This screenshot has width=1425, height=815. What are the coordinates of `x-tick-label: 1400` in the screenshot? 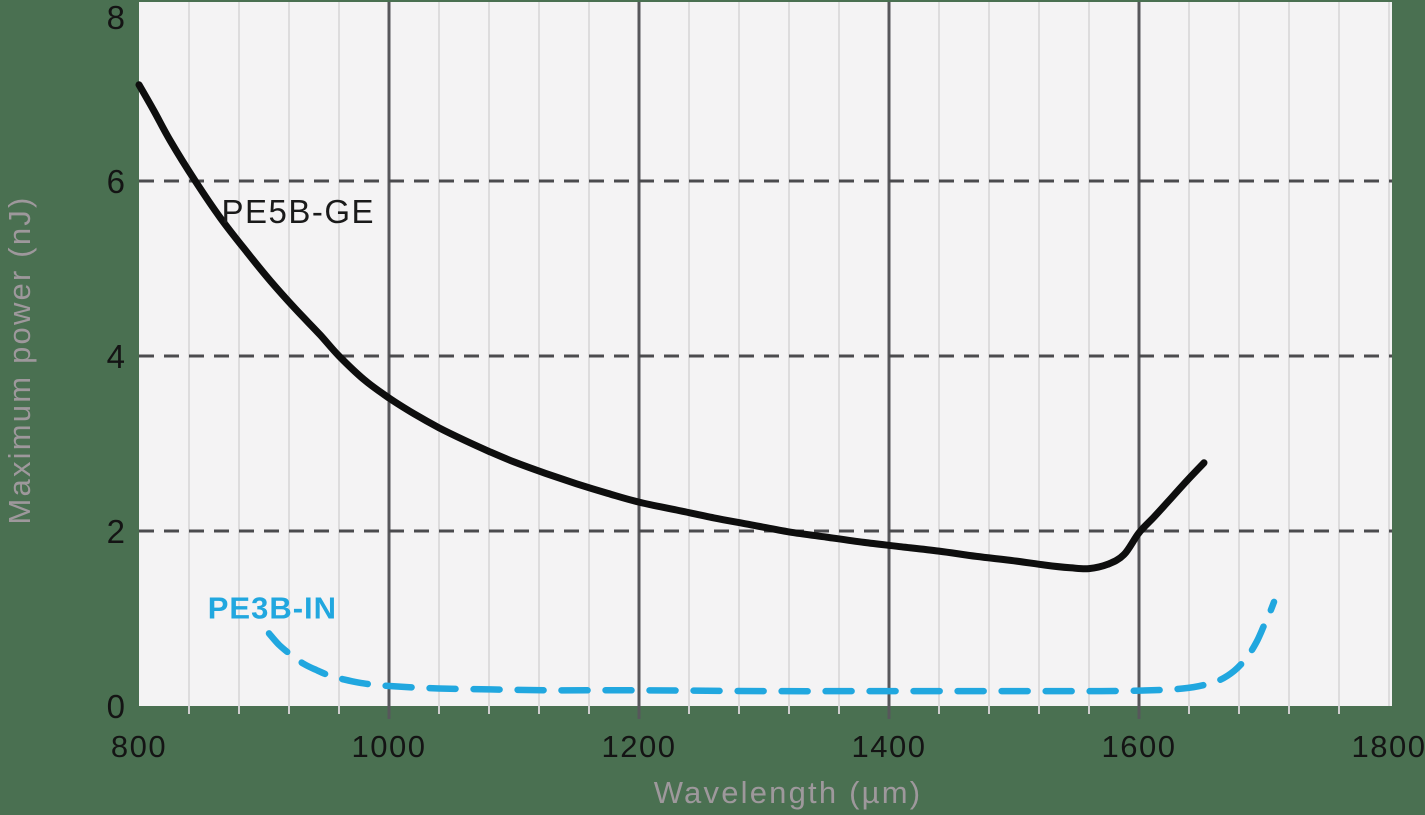 It's located at (889, 746).